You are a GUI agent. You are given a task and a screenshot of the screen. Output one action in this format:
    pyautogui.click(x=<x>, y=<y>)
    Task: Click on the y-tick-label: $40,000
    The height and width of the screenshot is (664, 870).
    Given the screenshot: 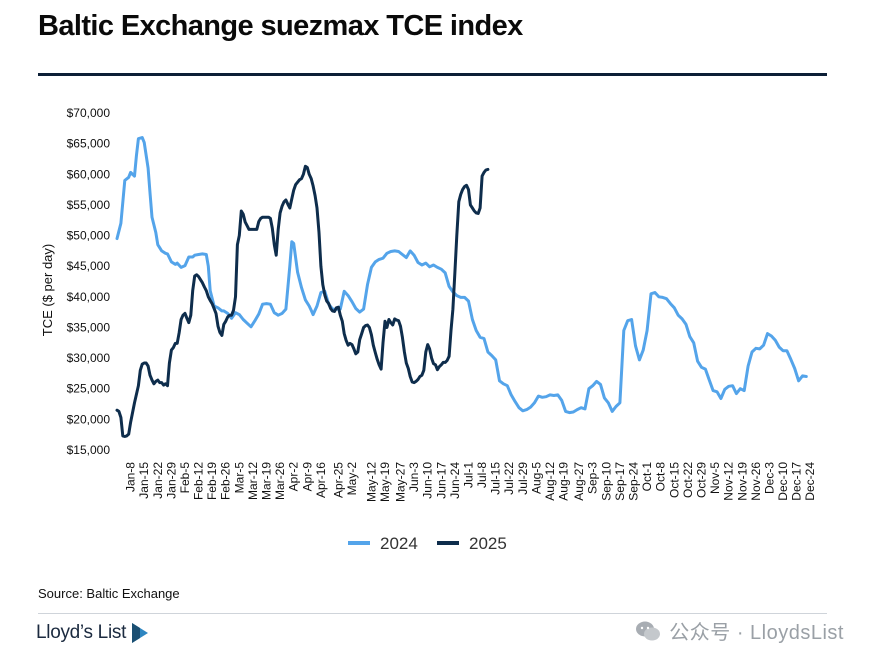 What is the action you would take?
    pyautogui.click(x=89, y=297)
    